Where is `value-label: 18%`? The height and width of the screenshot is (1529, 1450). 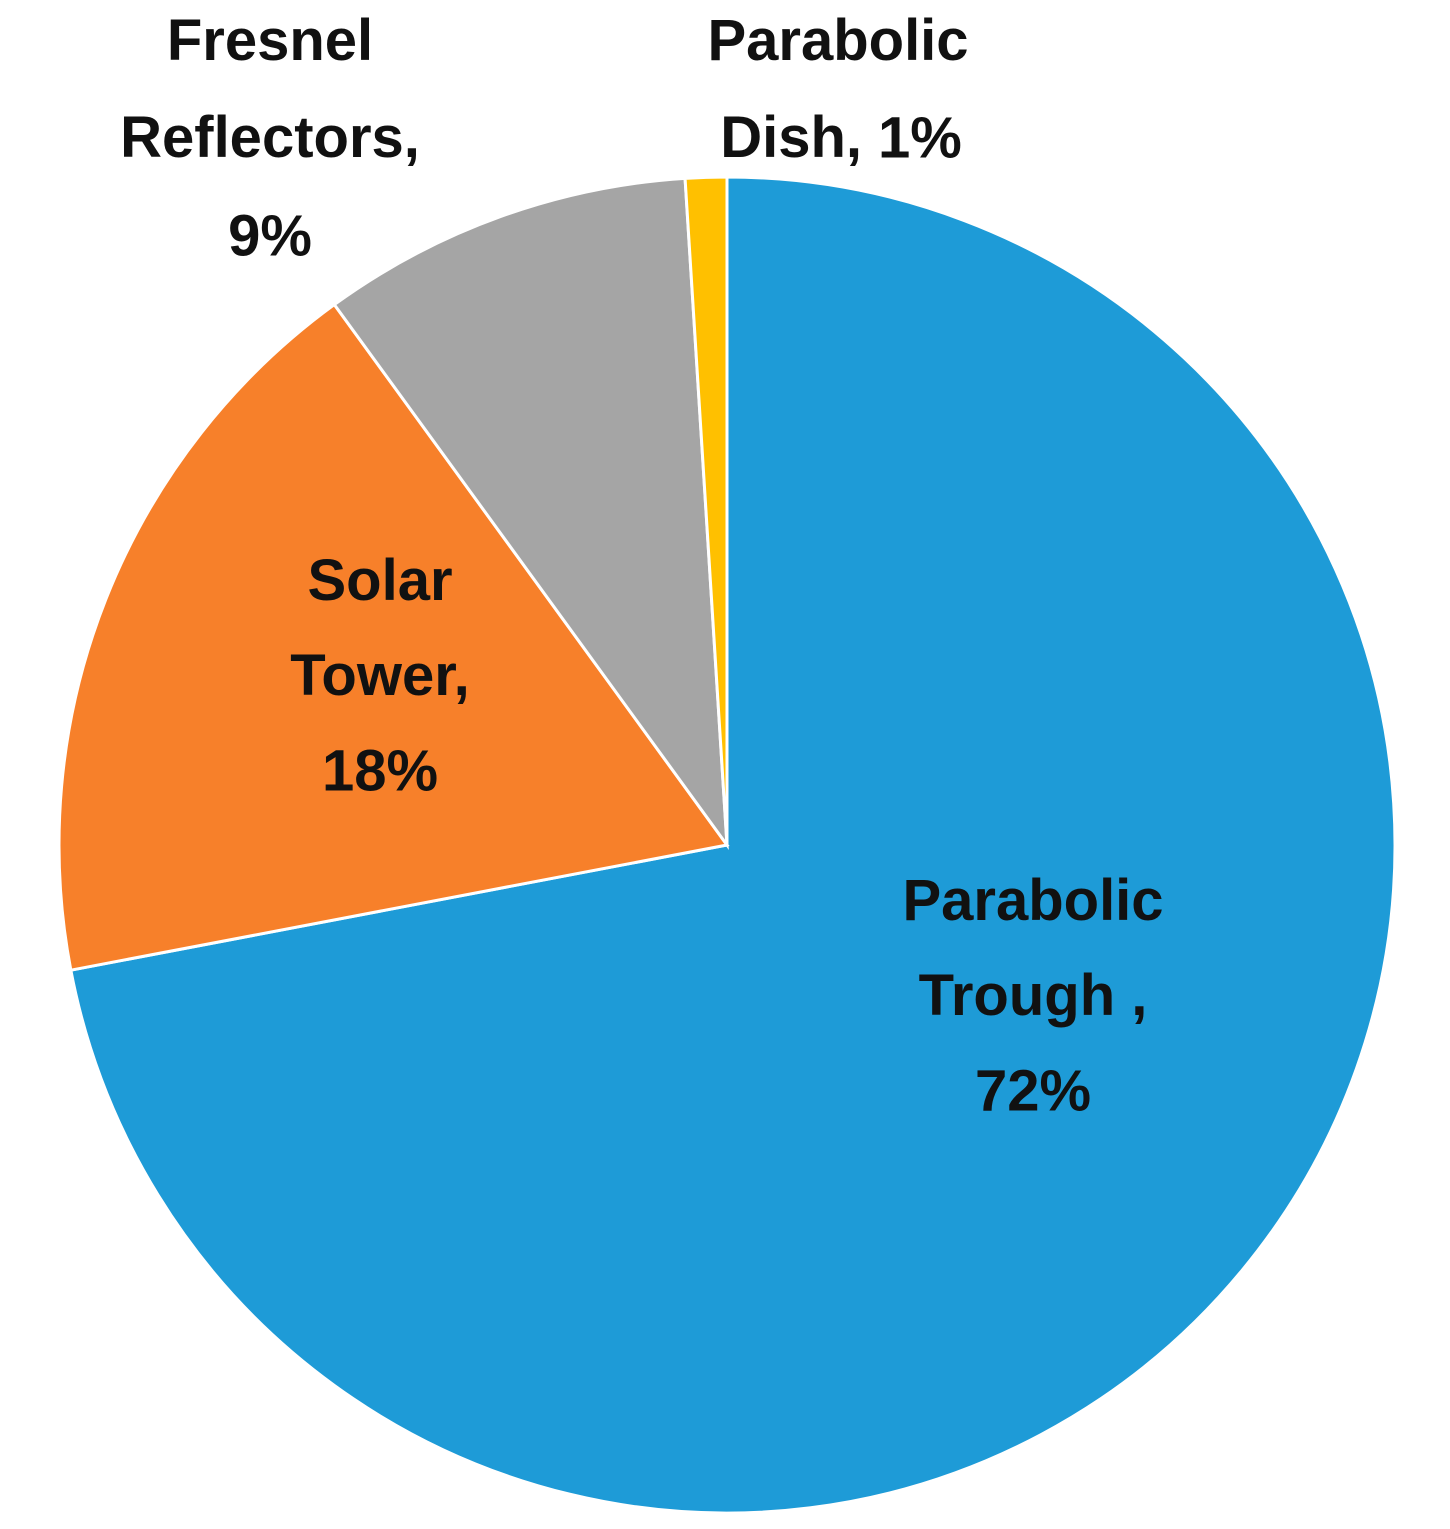 value-label: 18% is located at coordinates (380, 770).